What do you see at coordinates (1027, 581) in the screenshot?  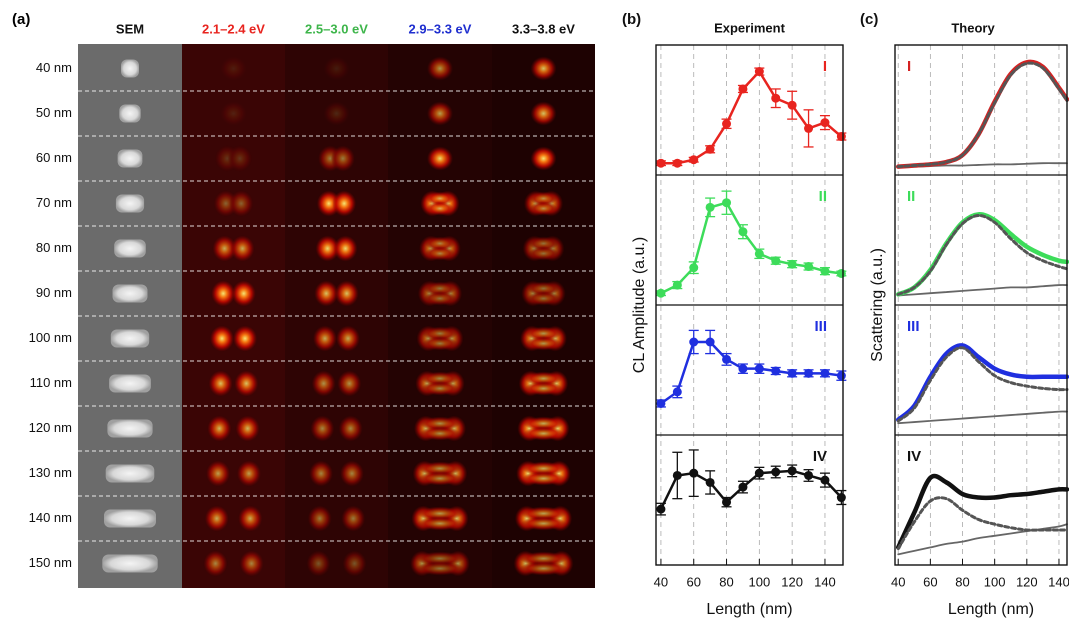 I see `x-tick-label: 120` at bounding box center [1027, 581].